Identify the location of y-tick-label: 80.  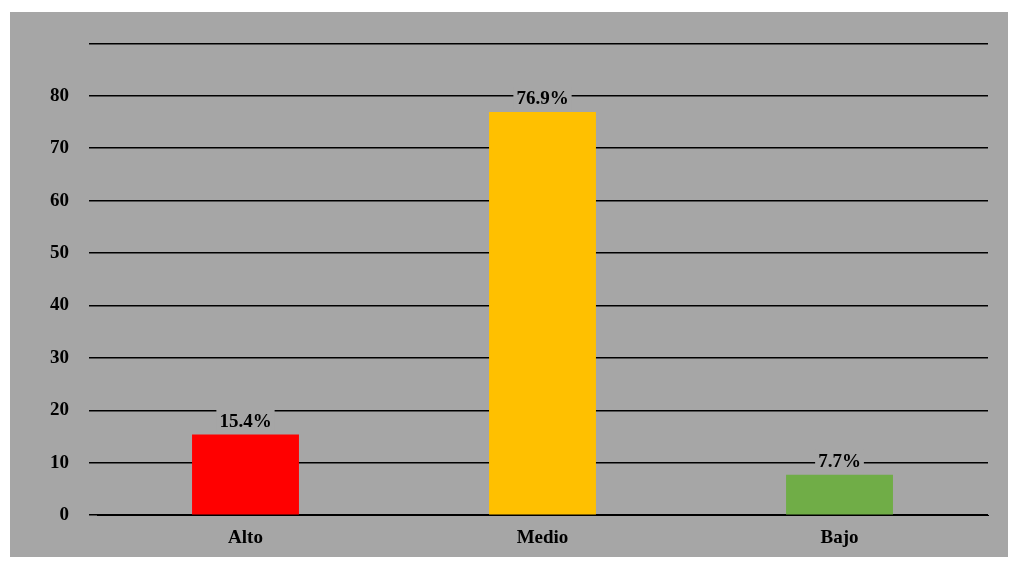
(59, 94).